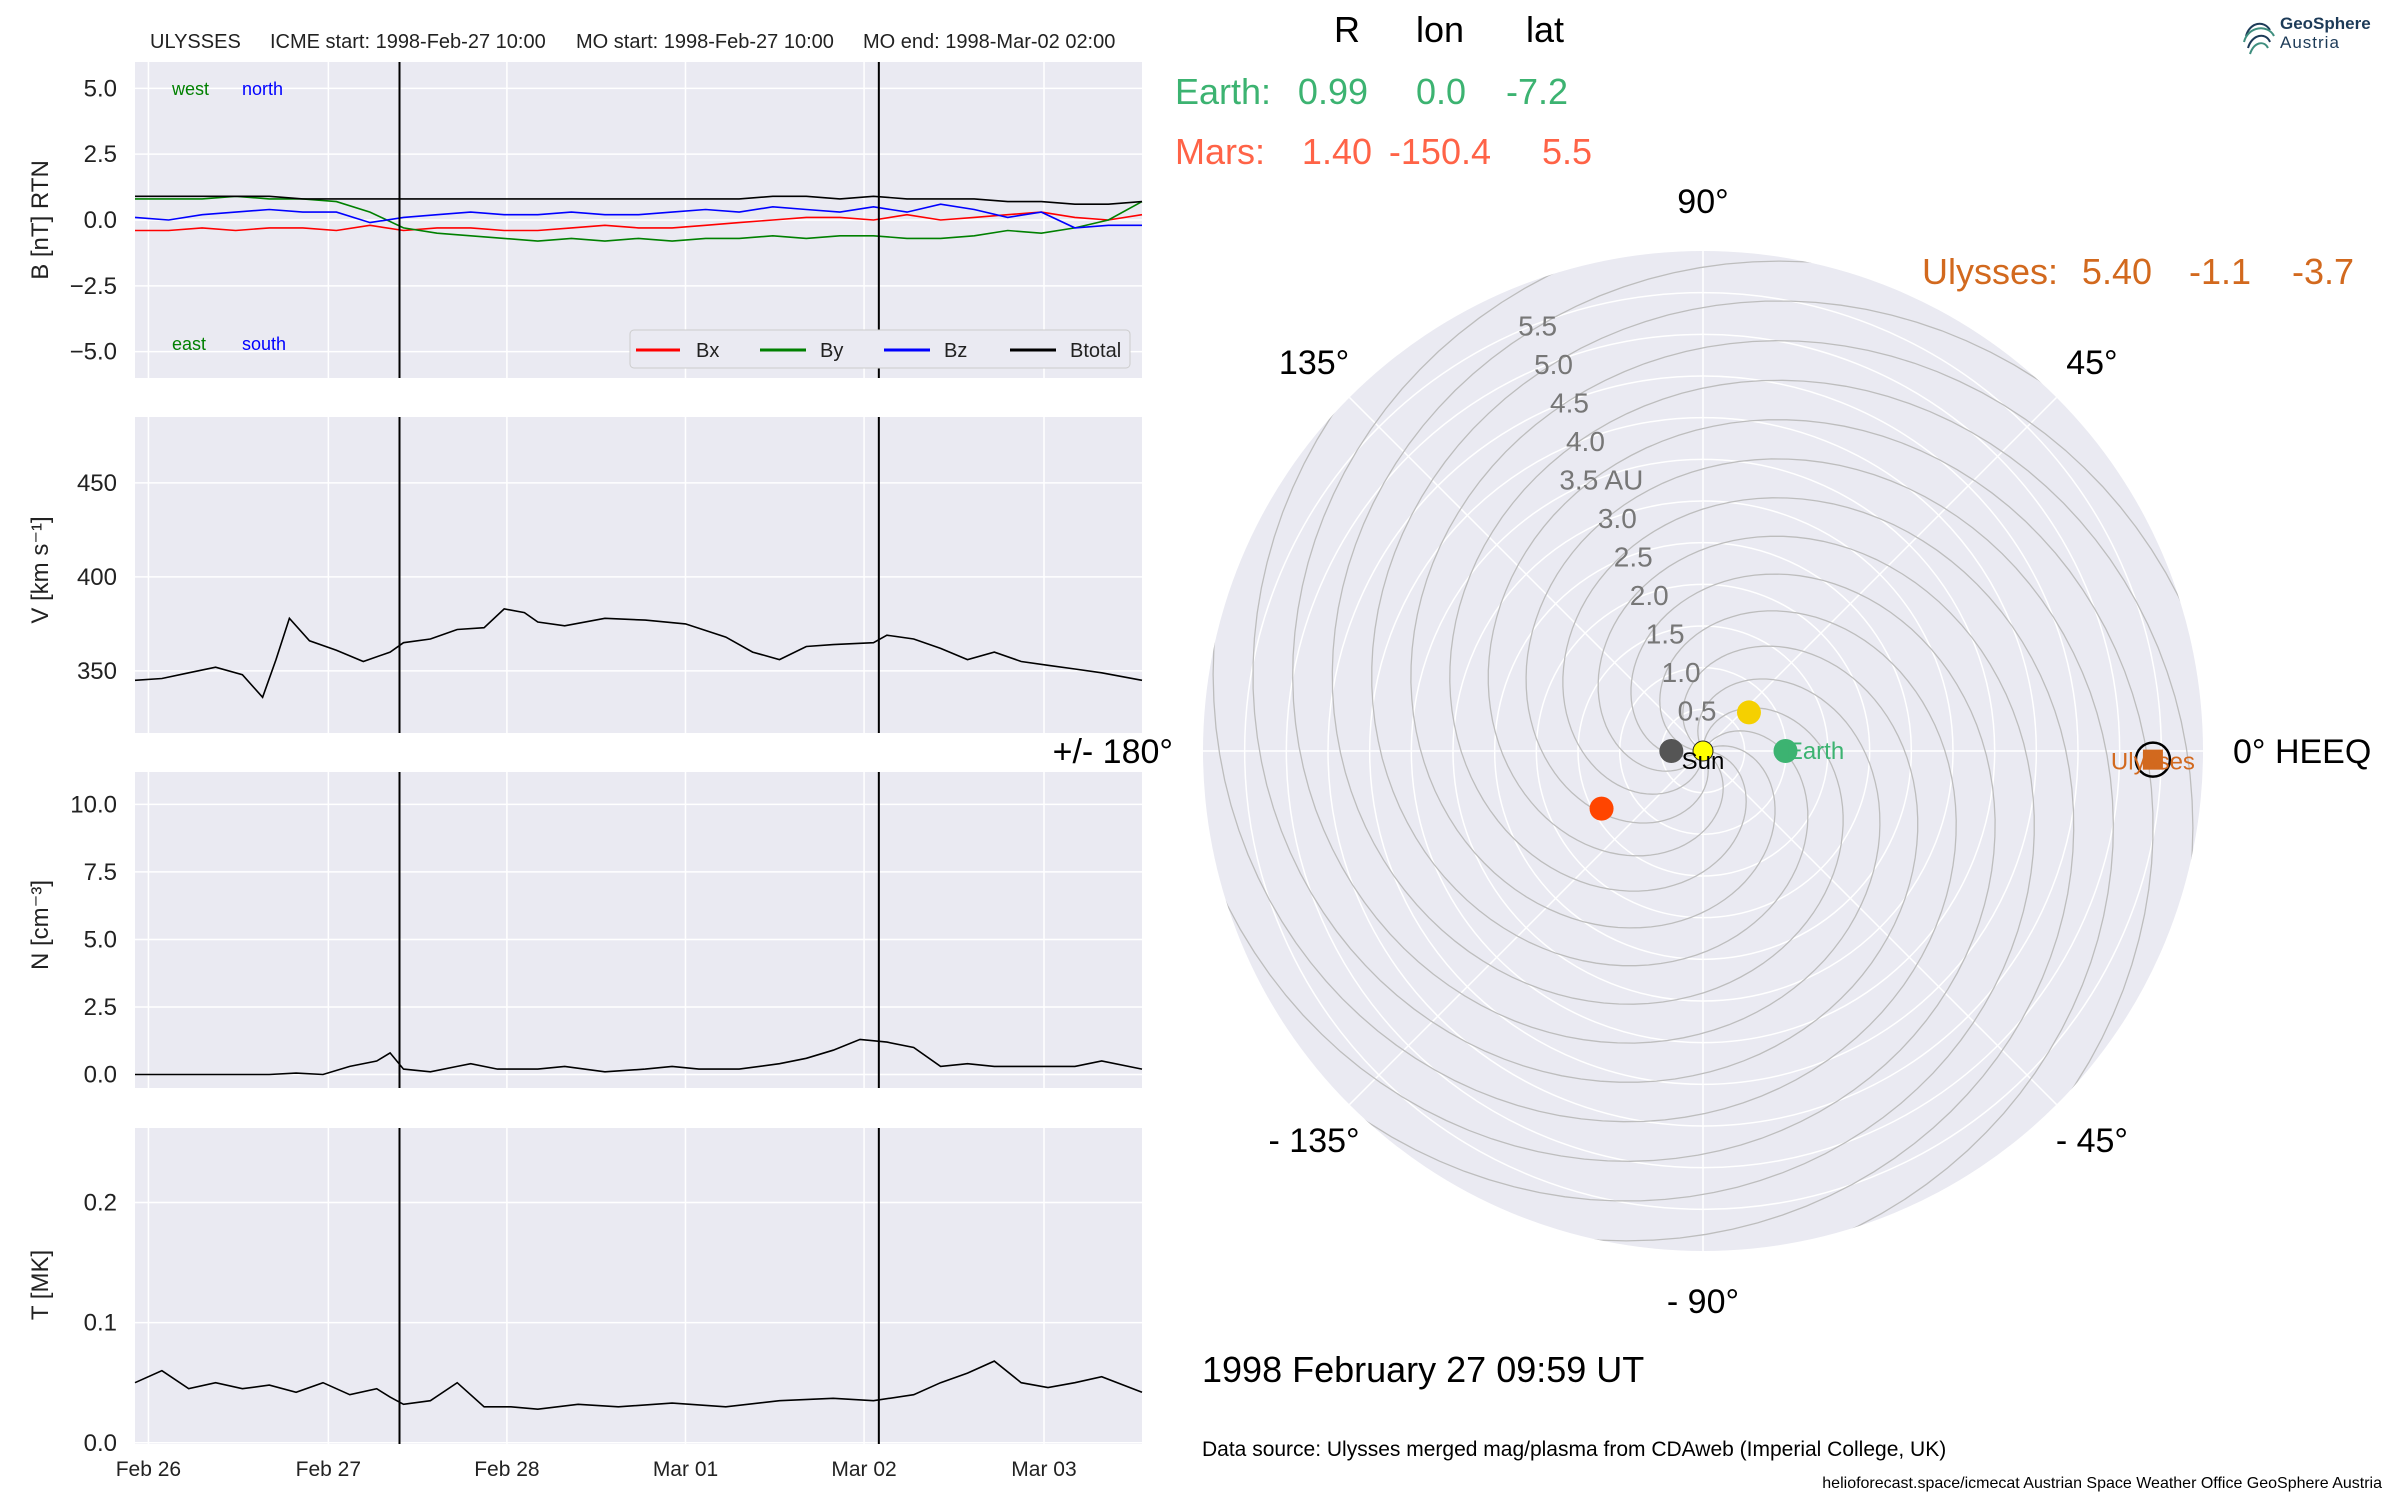 The width and height of the screenshot is (2400, 1500). Describe the element at coordinates (2310, 42) in the screenshot. I see `logo-line-2: Austria` at that location.